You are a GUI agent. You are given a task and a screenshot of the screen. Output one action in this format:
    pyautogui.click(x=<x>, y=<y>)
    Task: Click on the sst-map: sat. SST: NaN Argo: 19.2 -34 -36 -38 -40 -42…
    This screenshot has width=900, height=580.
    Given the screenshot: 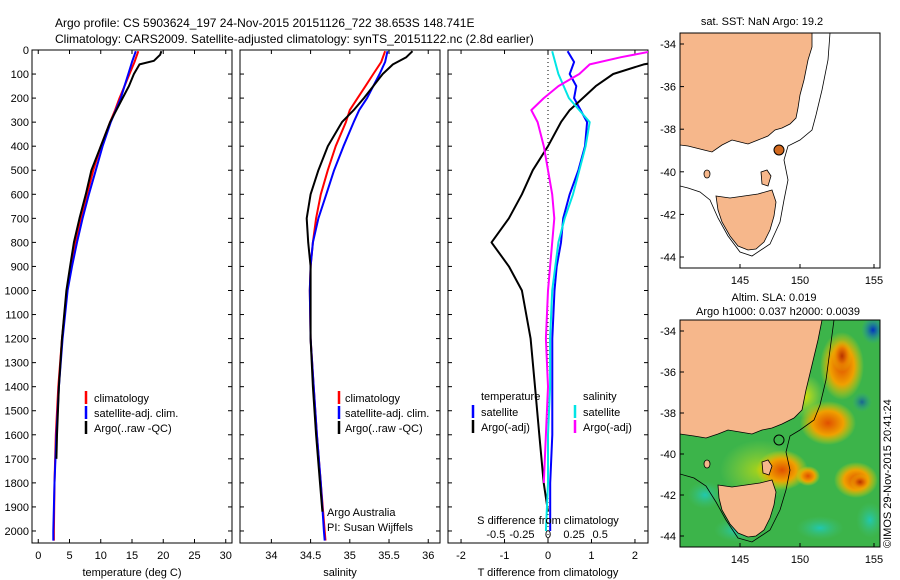 What is the action you would take?
    pyautogui.click(x=771, y=151)
    